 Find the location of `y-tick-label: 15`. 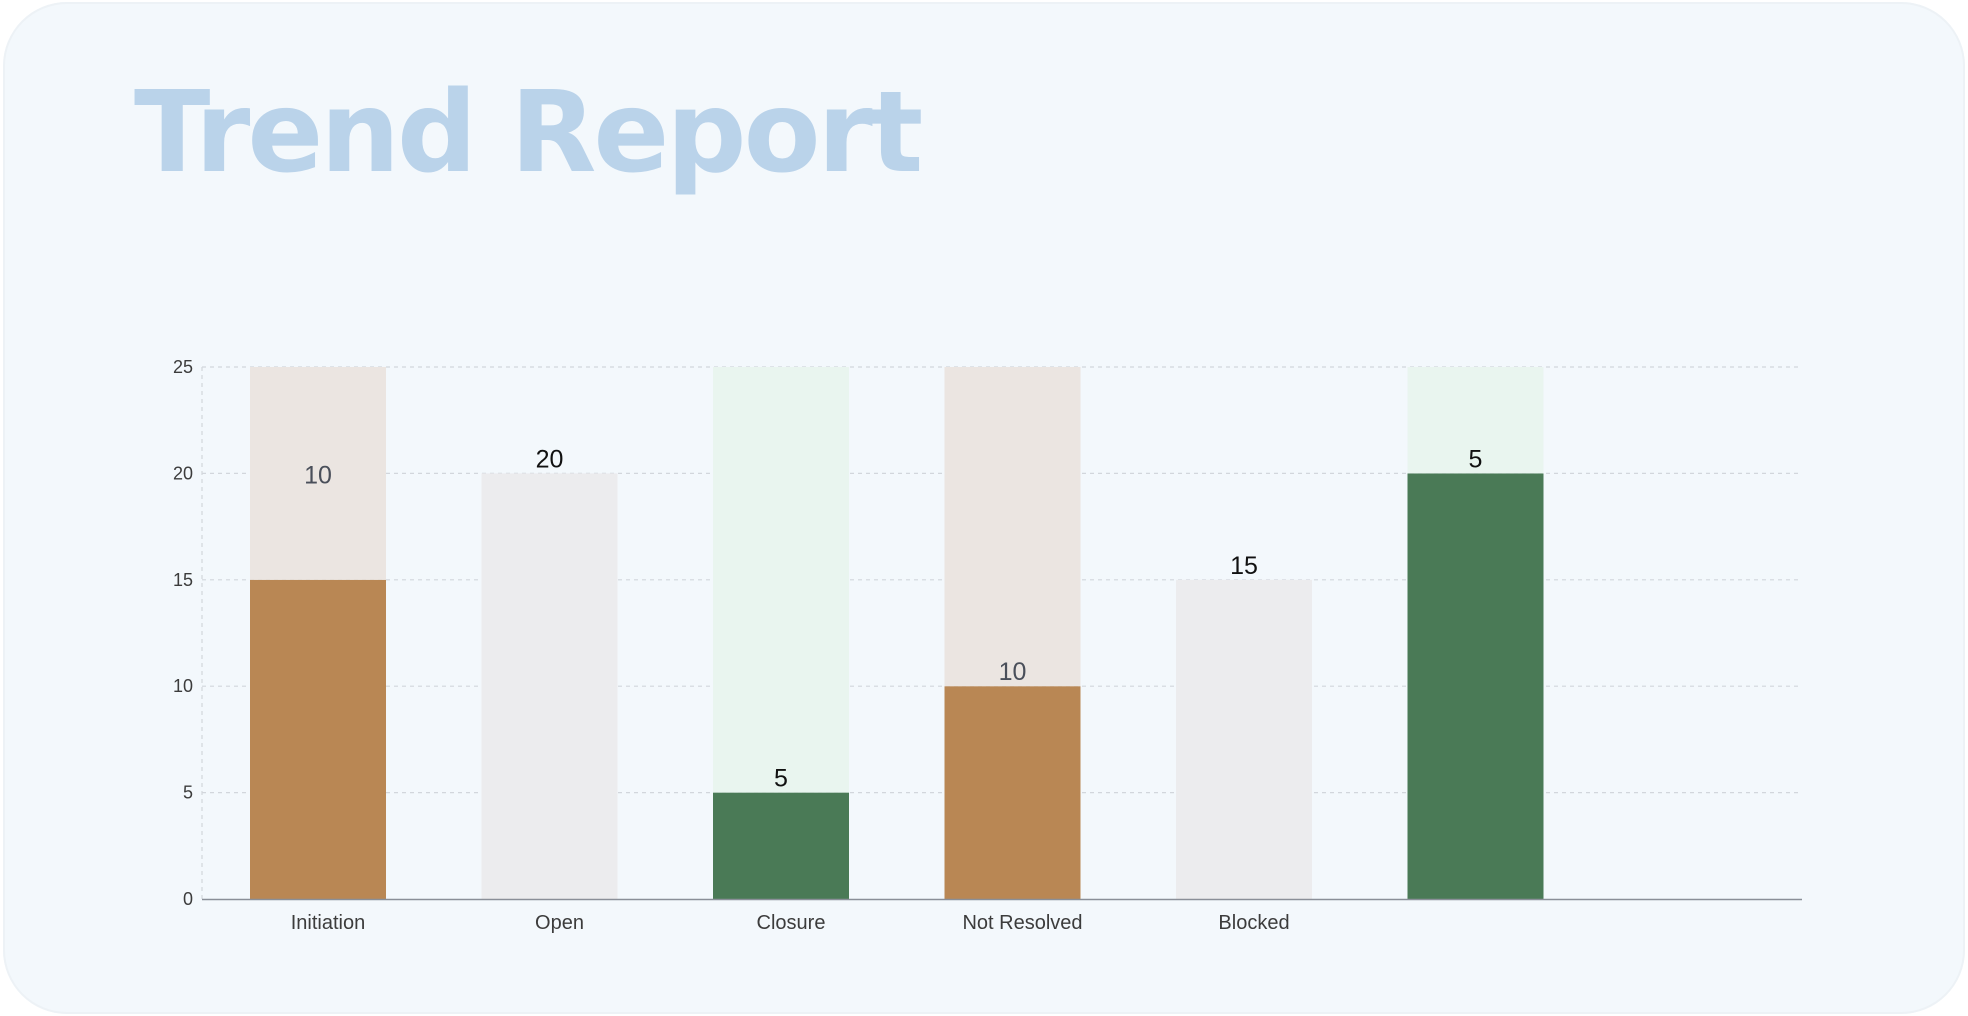

y-tick-label: 15 is located at coordinates (183, 580).